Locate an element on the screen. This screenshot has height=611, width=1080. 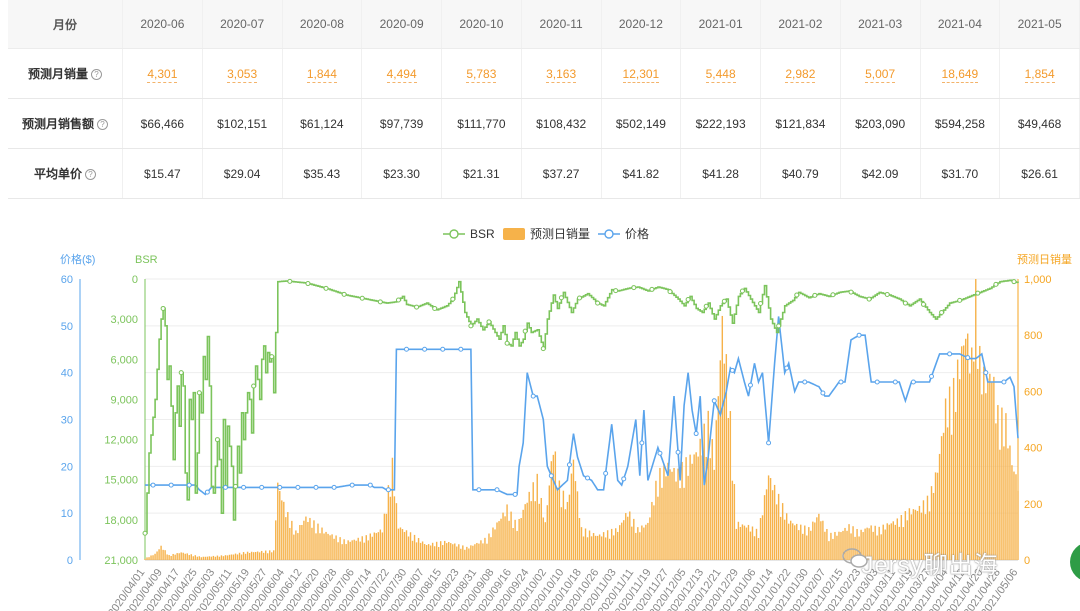
sales-value: 5,448 is located at coordinates (720, 74).